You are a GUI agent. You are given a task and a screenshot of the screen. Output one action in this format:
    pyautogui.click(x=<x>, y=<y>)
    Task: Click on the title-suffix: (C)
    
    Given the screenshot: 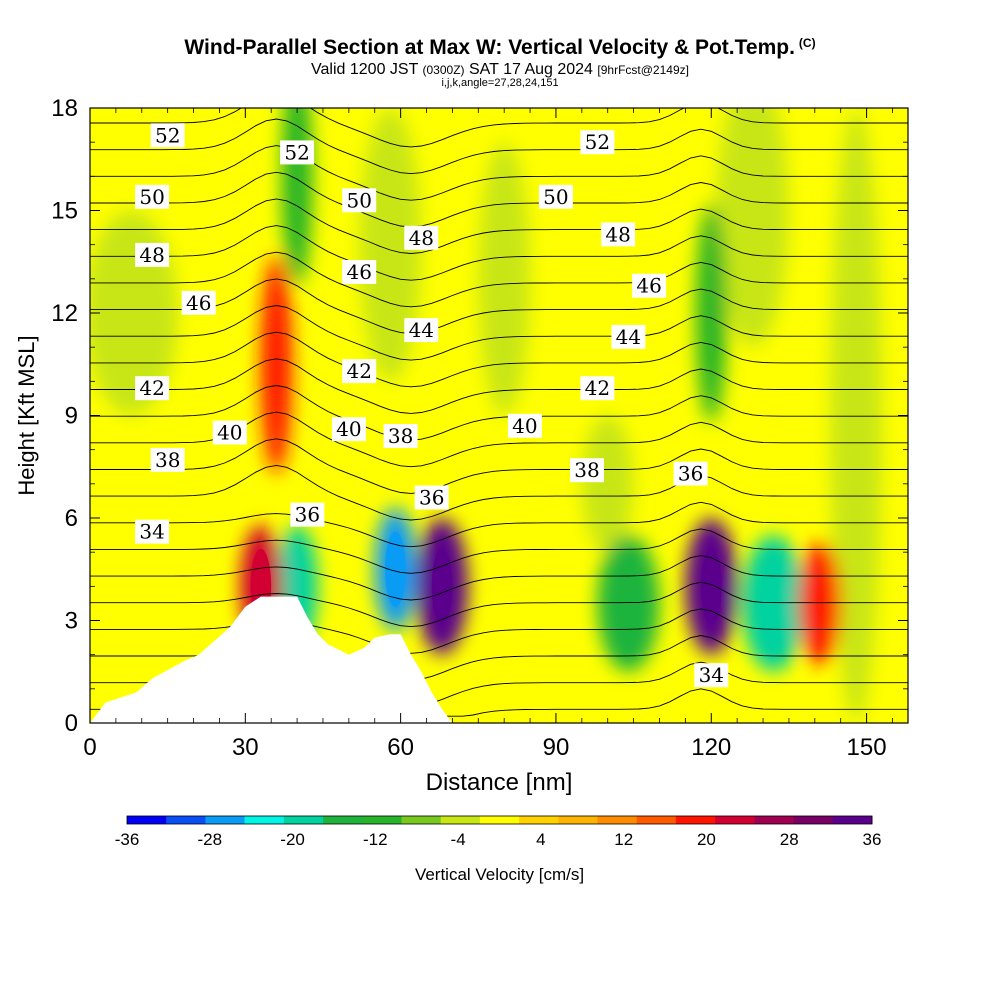 What is the action you would take?
    pyautogui.click(x=807, y=43)
    